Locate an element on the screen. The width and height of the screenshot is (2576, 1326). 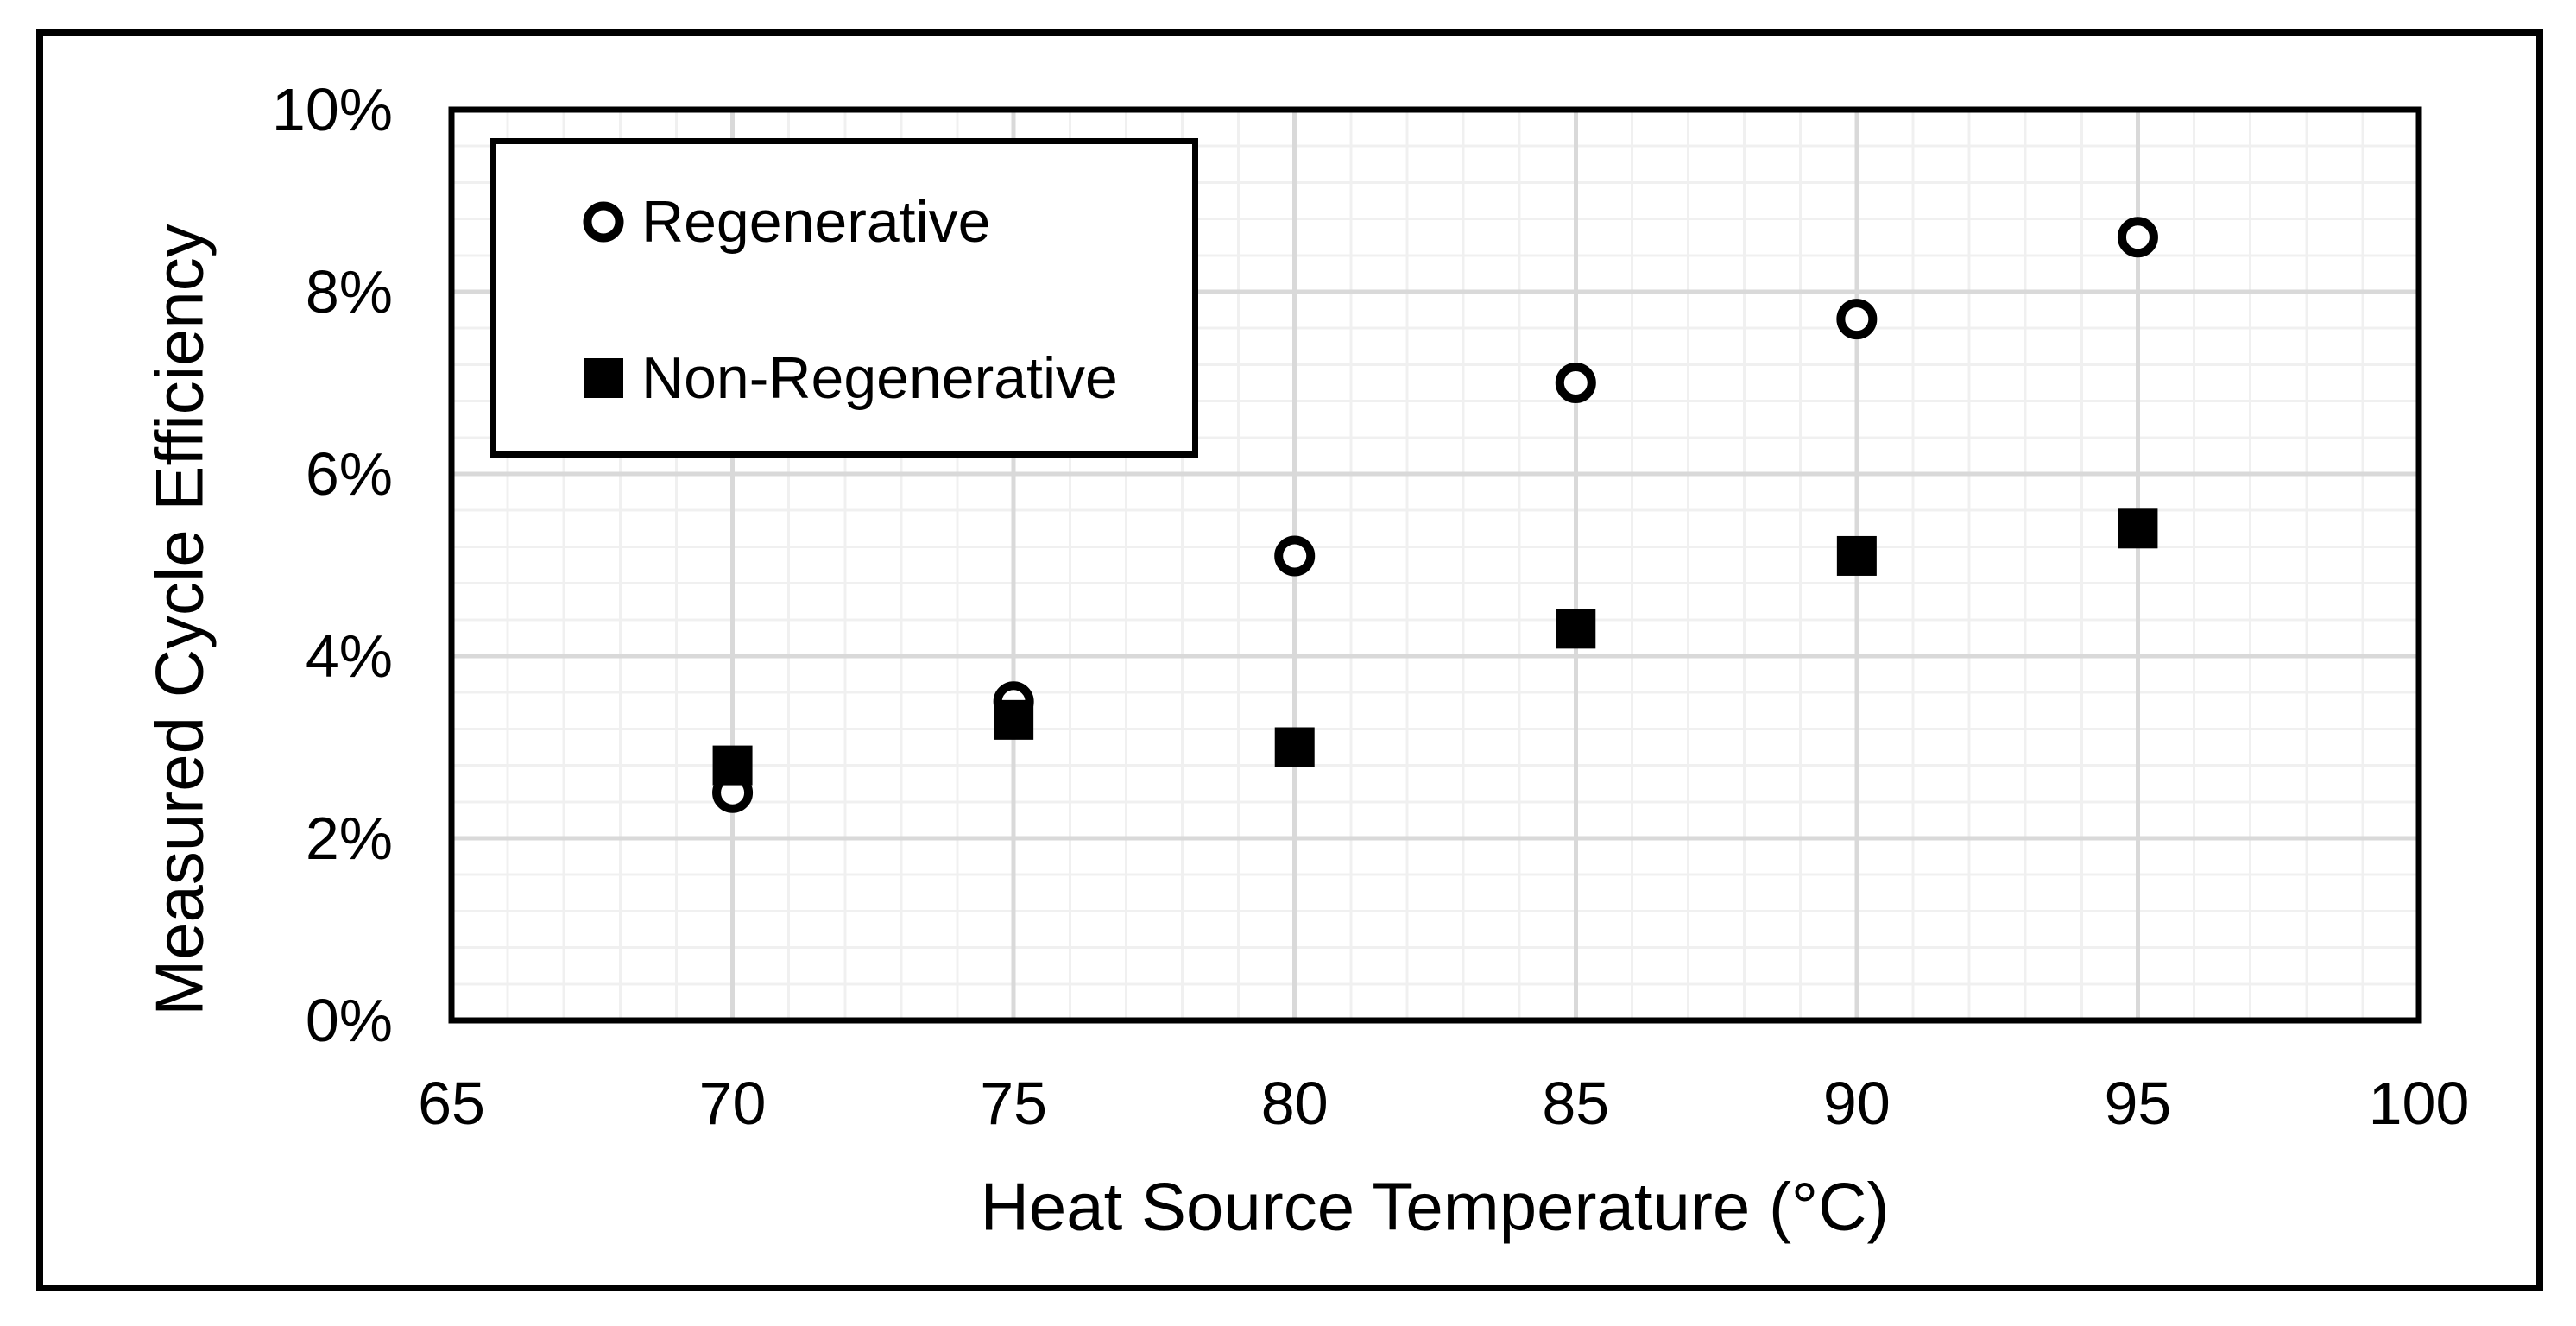
y-tick-label-2: 2% is located at coordinates (349, 839).